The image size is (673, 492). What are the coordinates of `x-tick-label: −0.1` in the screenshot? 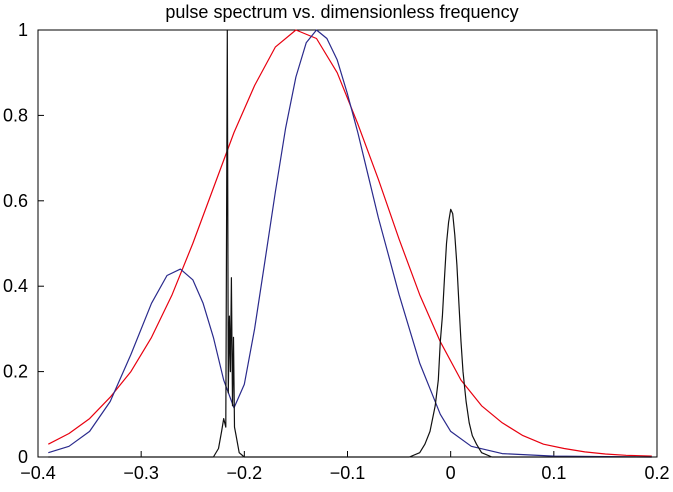 It's located at (348, 473).